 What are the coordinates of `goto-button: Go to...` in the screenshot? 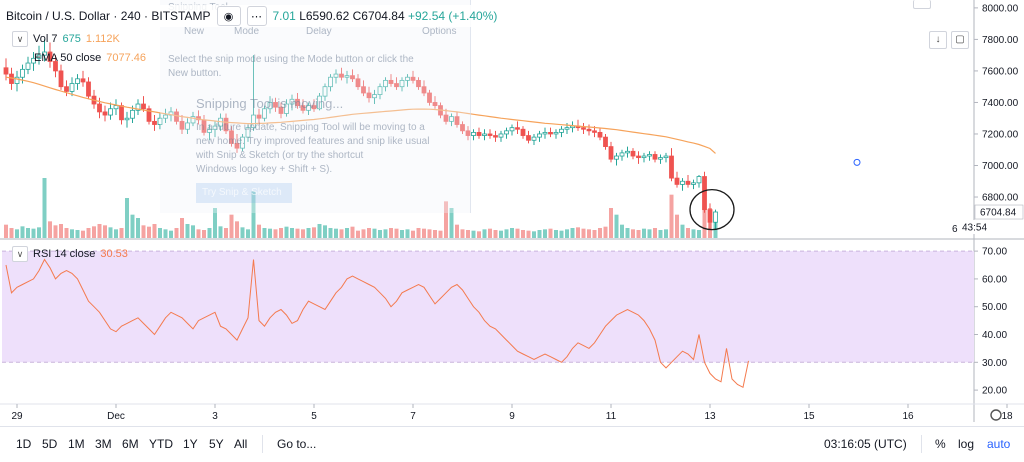 It's located at (297, 444).